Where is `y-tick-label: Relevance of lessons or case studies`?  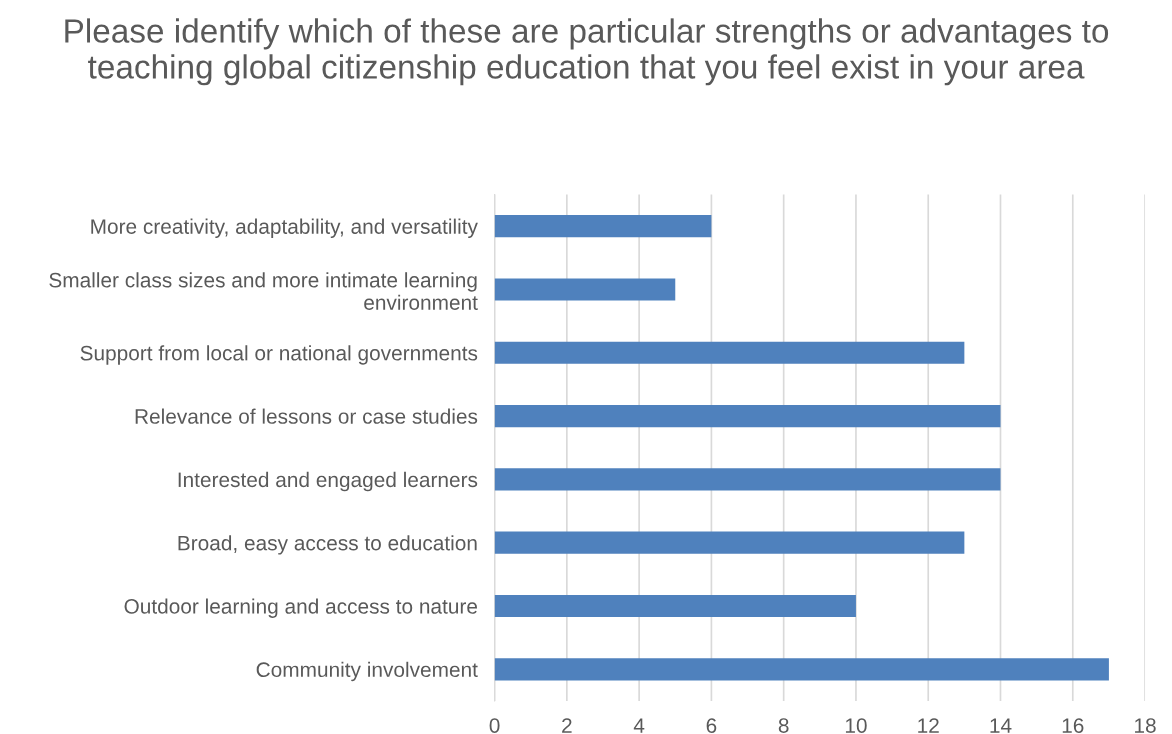
y-tick-label: Relevance of lessons or case studies is located at coordinates (306, 416).